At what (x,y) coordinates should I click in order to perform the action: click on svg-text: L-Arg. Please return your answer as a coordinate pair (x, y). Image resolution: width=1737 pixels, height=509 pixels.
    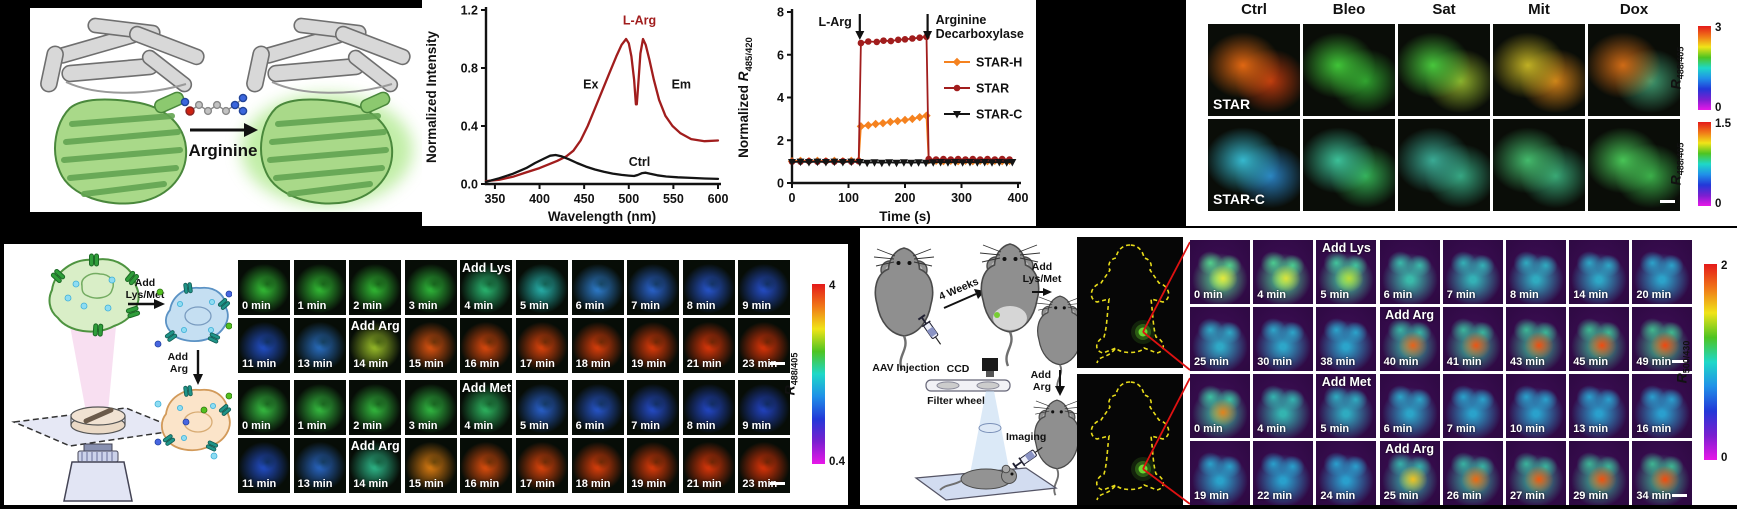
    Looking at the image, I should click on (834, 22).